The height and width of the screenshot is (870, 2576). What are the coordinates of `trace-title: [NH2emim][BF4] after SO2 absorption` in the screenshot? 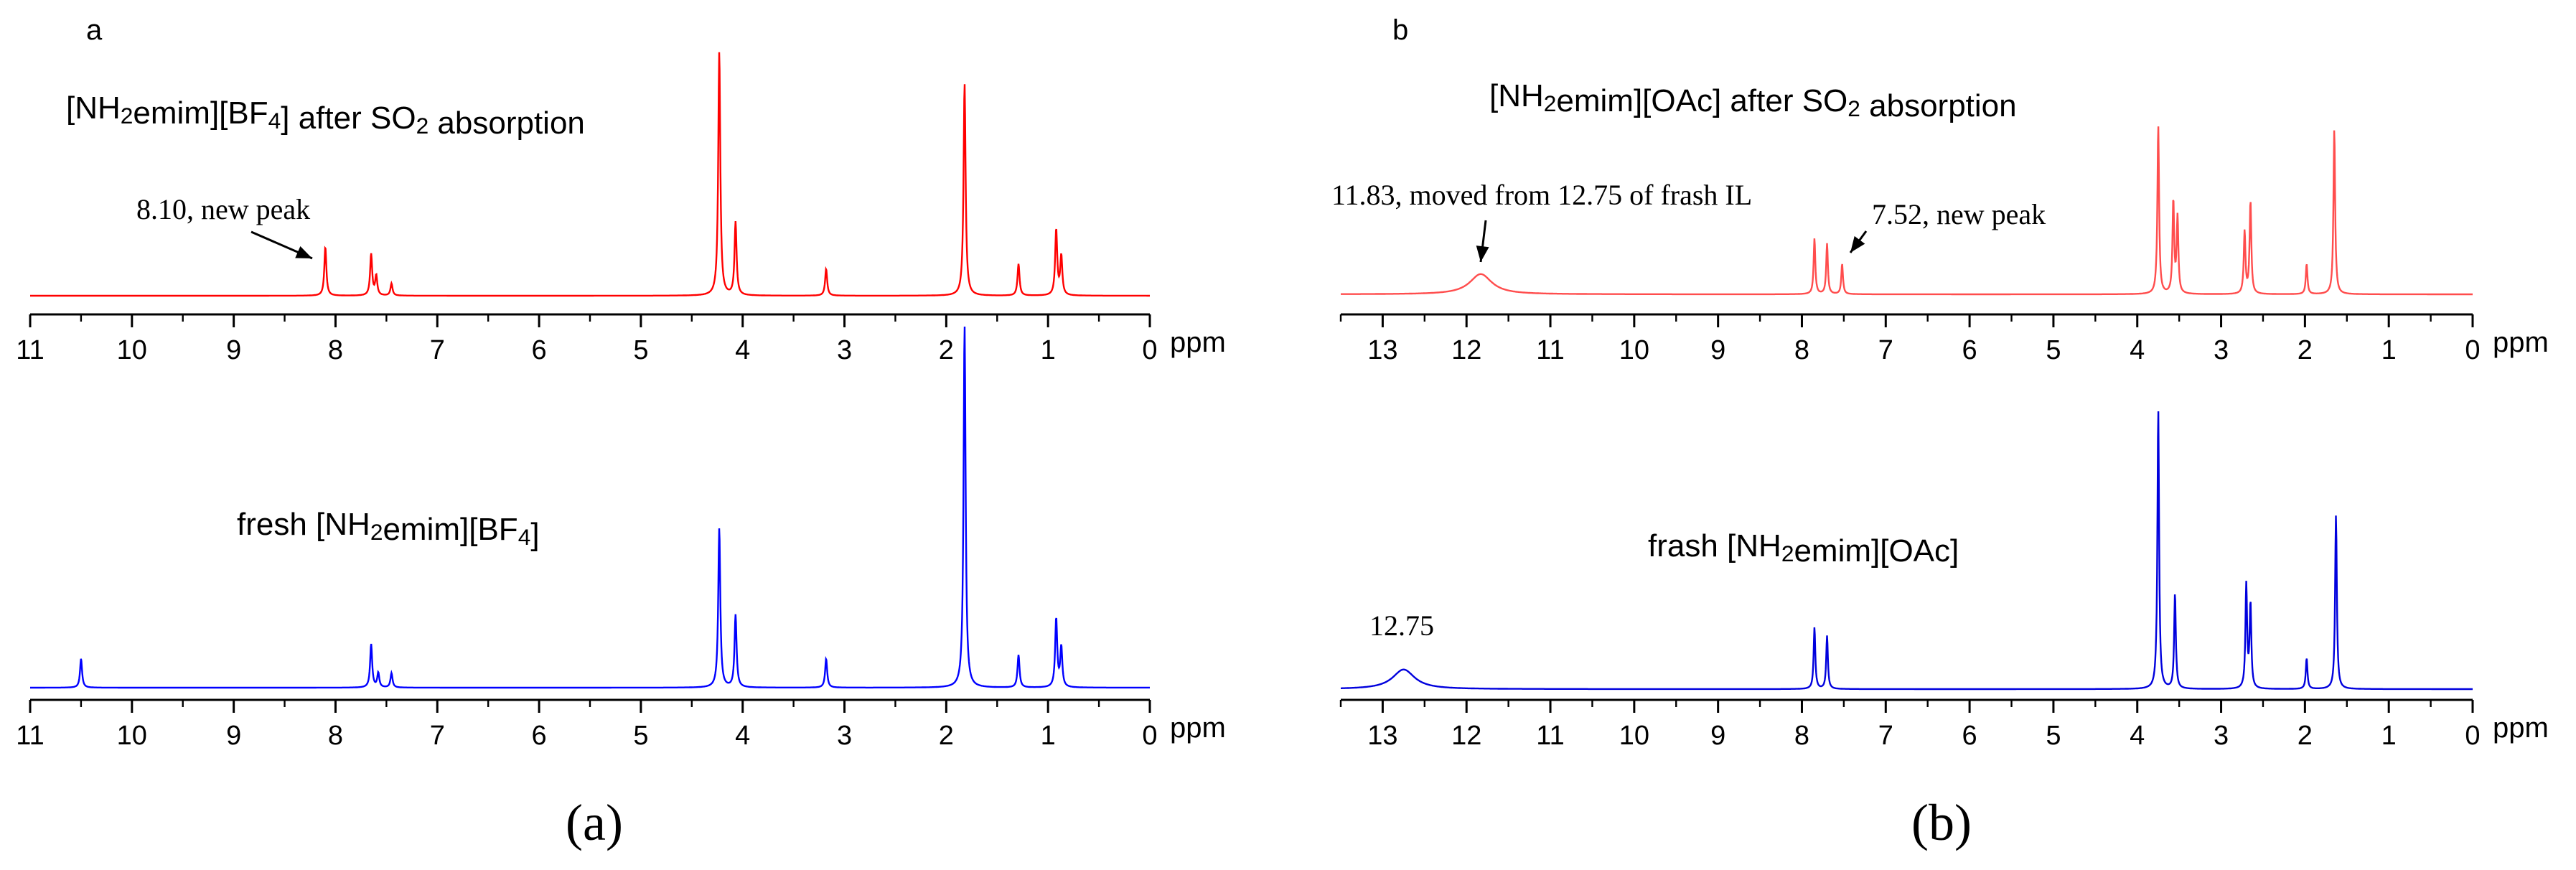 It's located at (326, 115).